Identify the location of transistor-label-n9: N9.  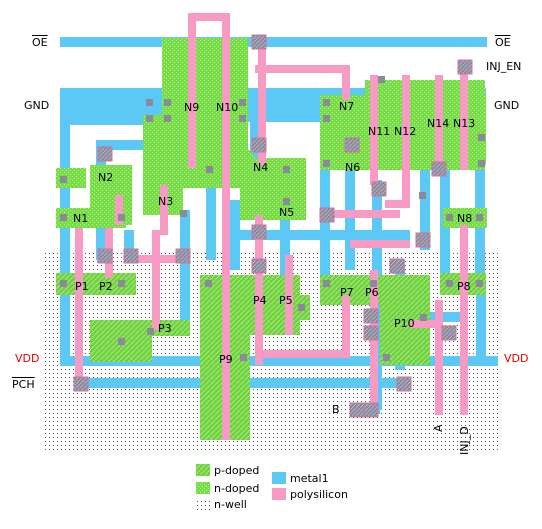
(192, 107).